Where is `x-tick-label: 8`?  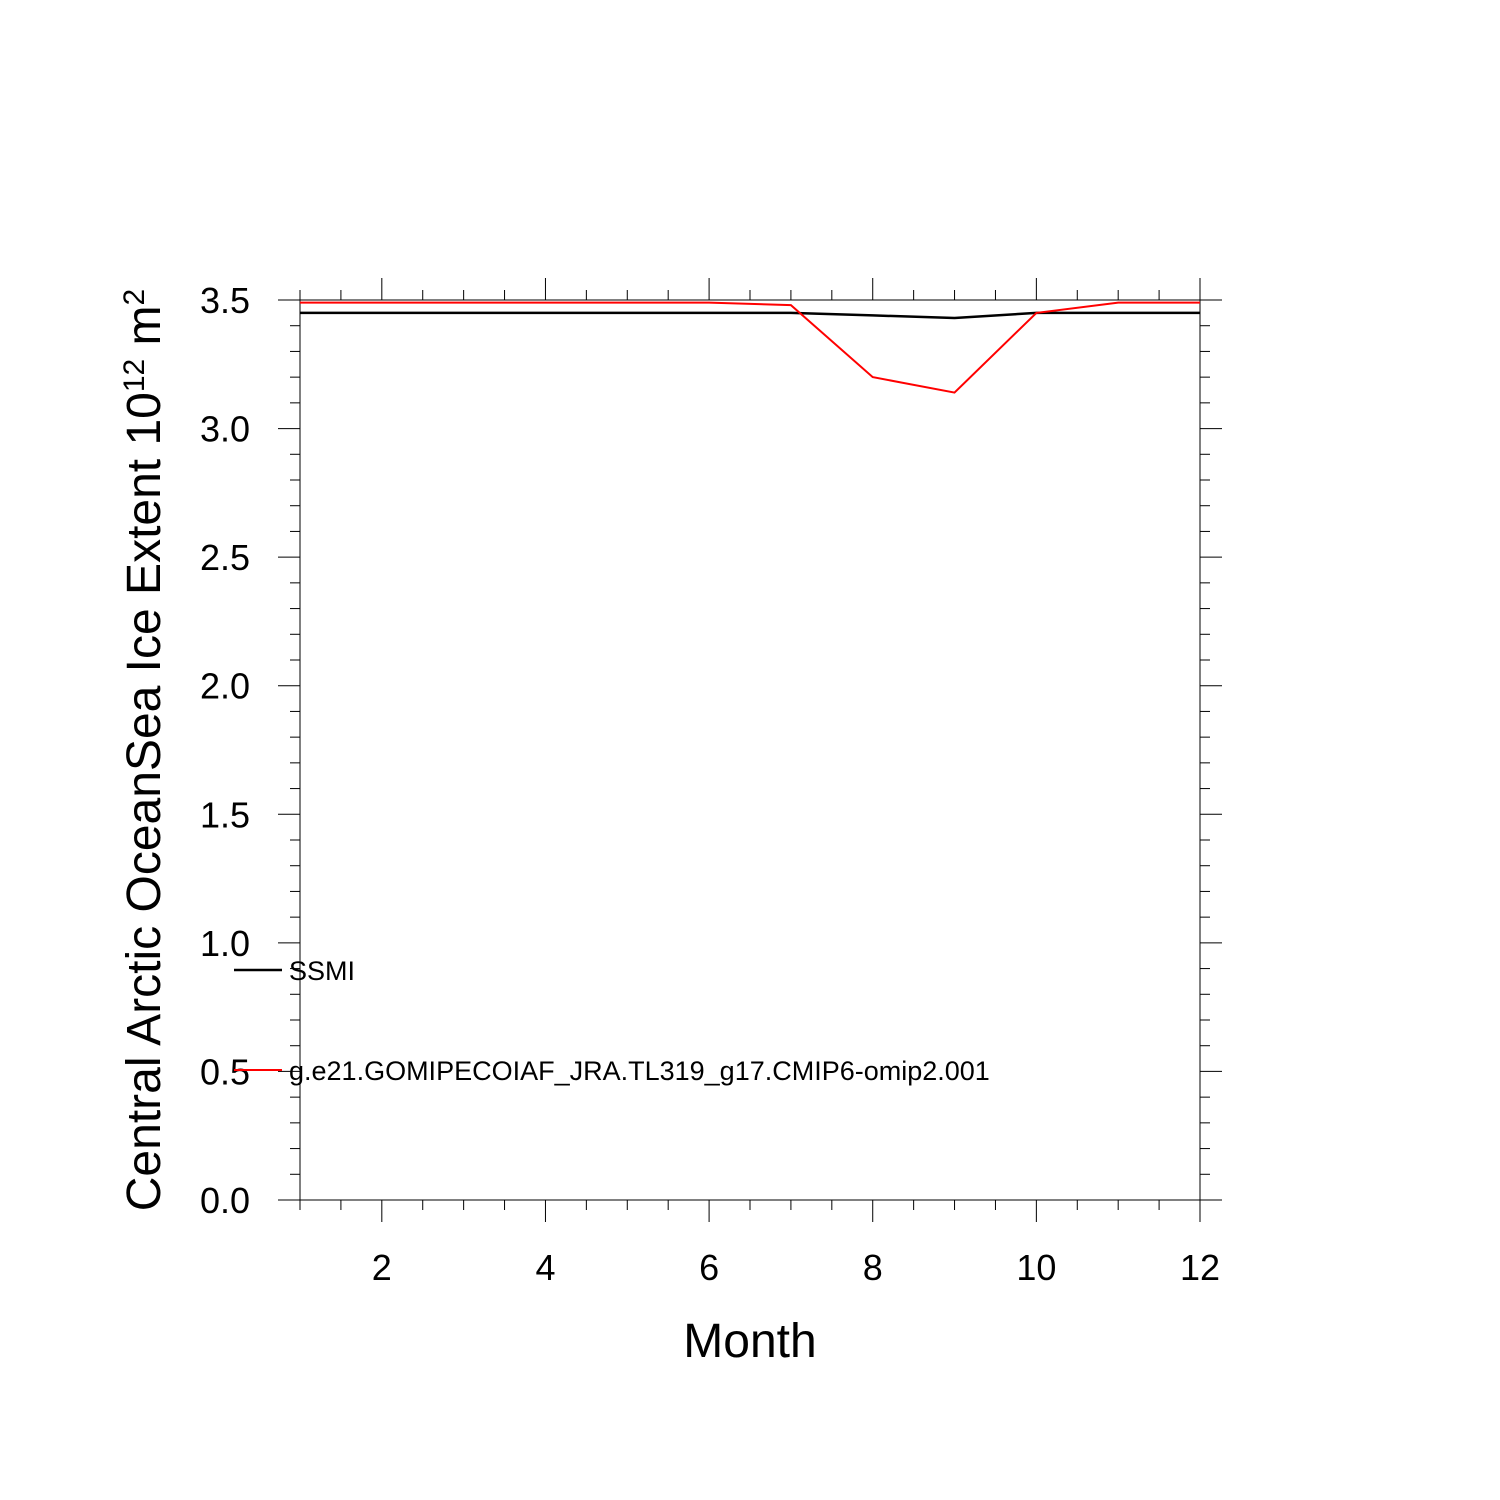
x-tick-label: 8 is located at coordinates (873, 1267).